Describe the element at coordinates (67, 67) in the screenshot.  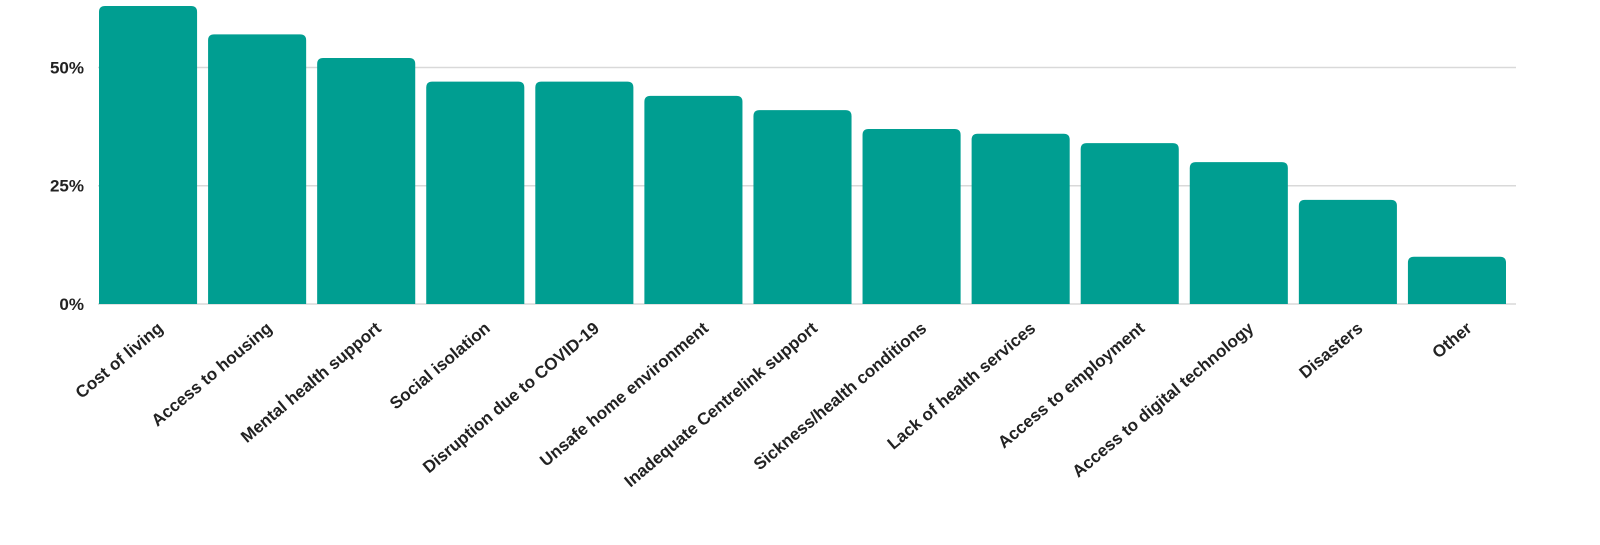
I see `y-tick-label: 50%` at that location.